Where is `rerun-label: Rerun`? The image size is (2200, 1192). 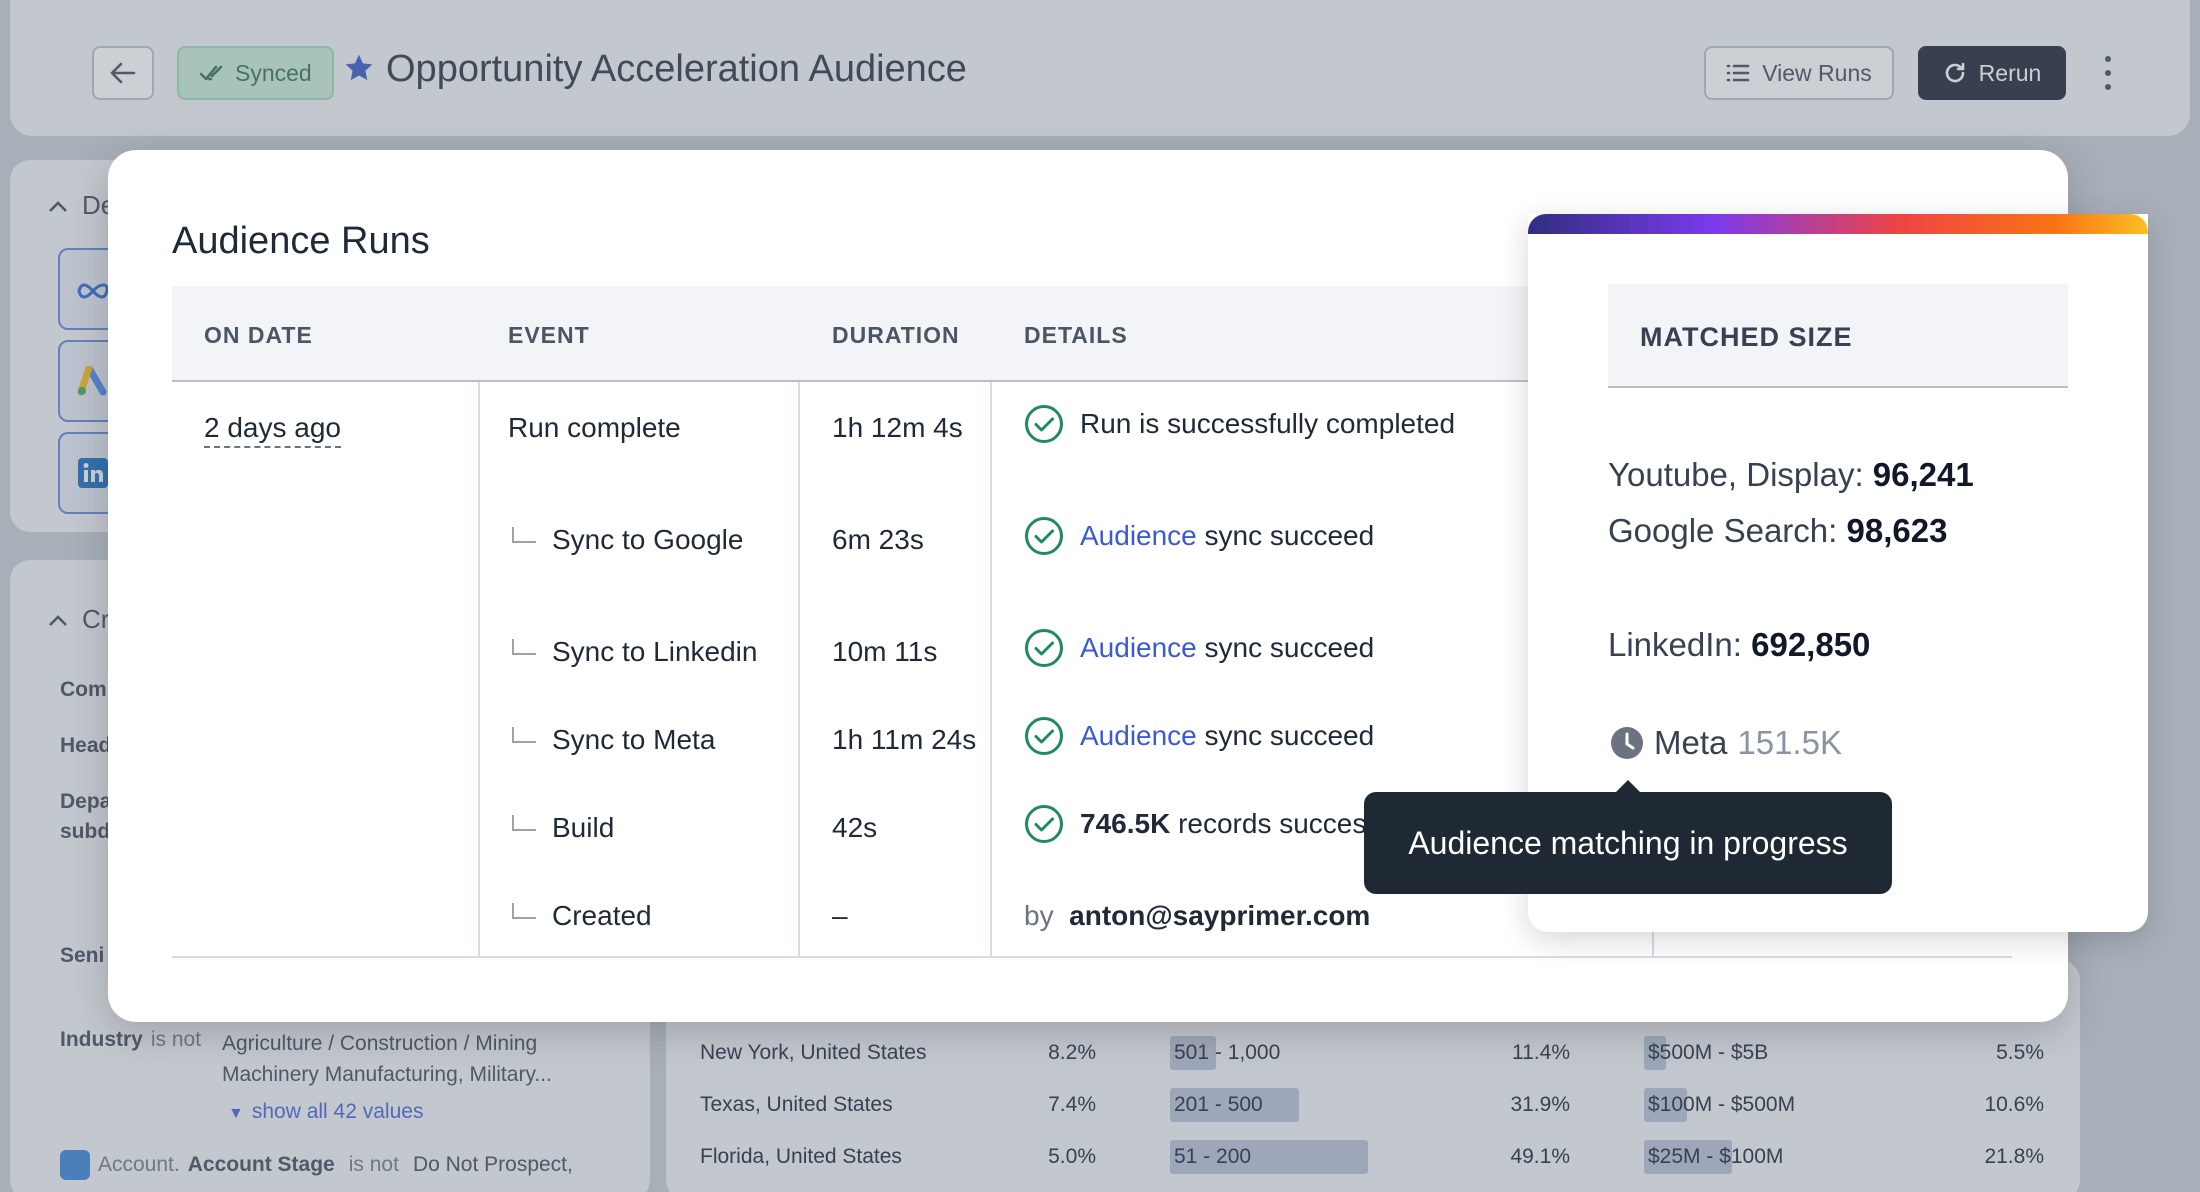 rerun-label: Rerun is located at coordinates (2010, 72).